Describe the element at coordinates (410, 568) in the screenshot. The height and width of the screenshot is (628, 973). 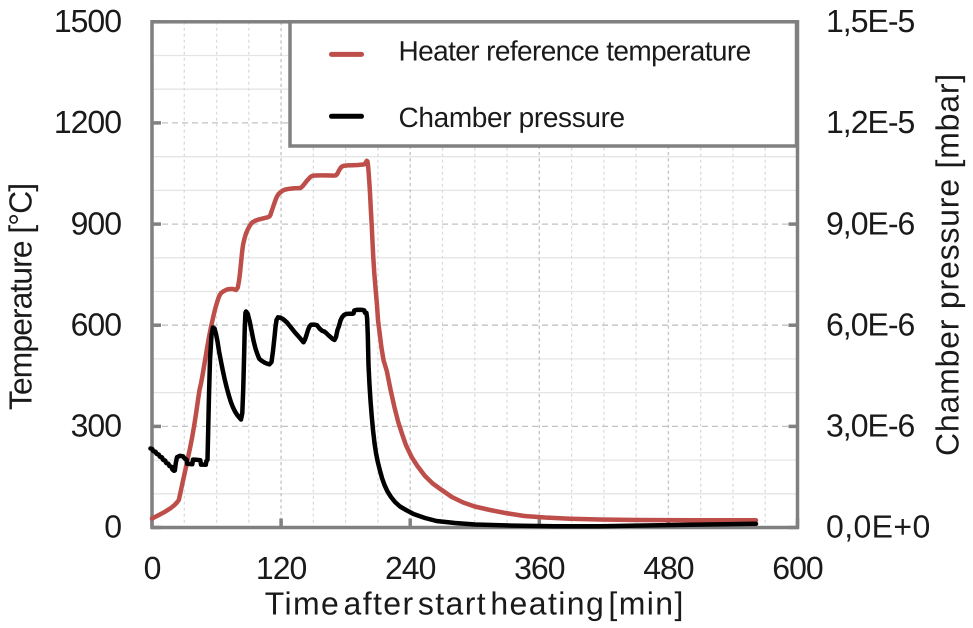
I see `svg-text: 240` at that location.